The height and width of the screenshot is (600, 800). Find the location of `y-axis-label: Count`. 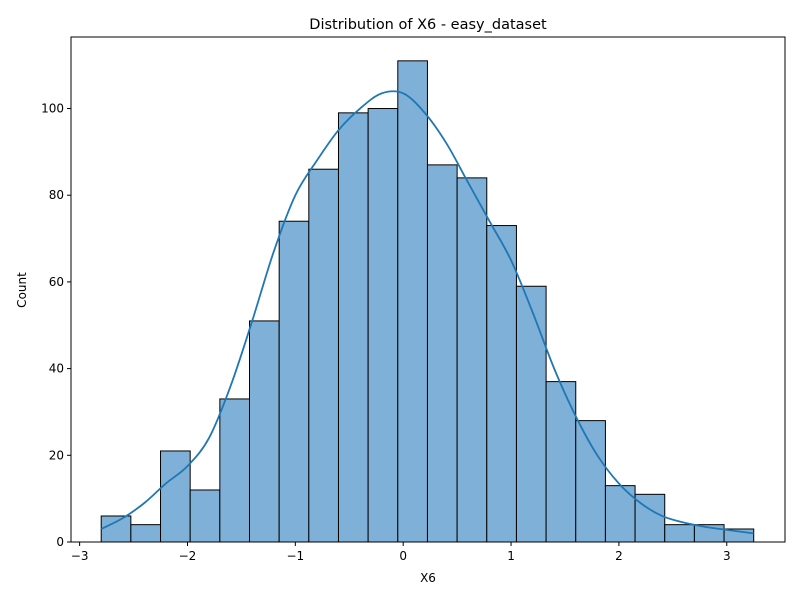

y-axis-label: Count is located at coordinates (22, 290).